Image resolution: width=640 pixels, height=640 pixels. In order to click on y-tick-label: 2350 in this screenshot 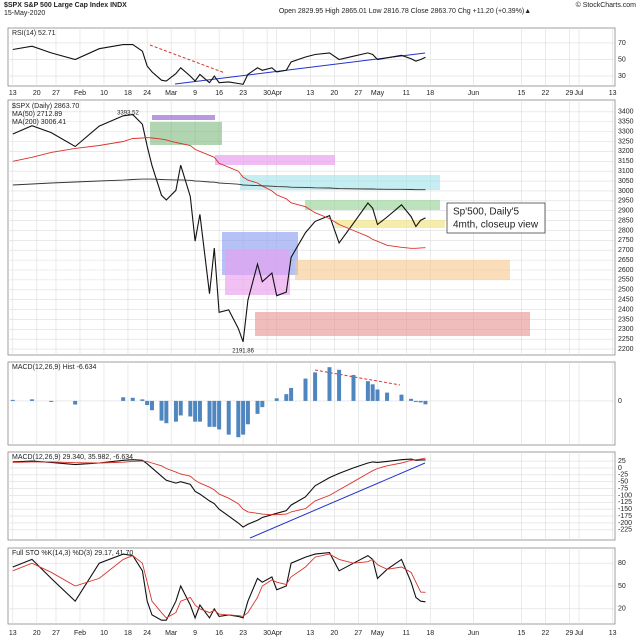, I will do `click(626, 319)`.